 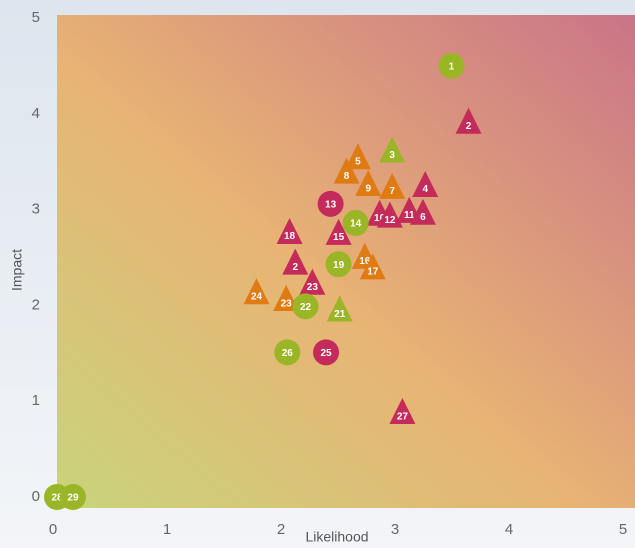 I want to click on risk-point: 24, so click(x=256, y=291).